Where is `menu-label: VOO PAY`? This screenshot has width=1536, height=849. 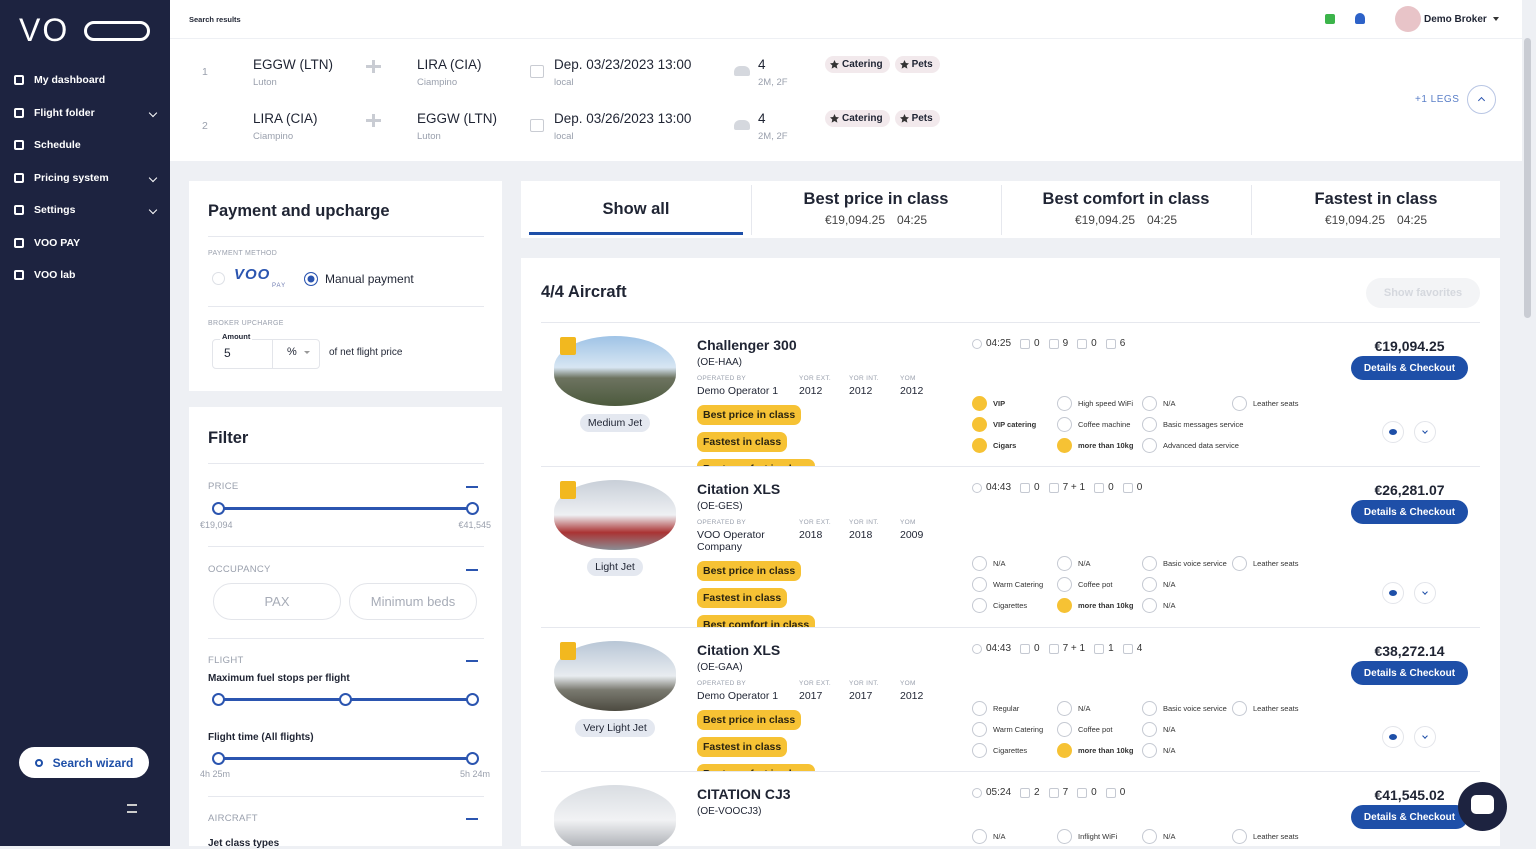 menu-label: VOO PAY is located at coordinates (57, 242).